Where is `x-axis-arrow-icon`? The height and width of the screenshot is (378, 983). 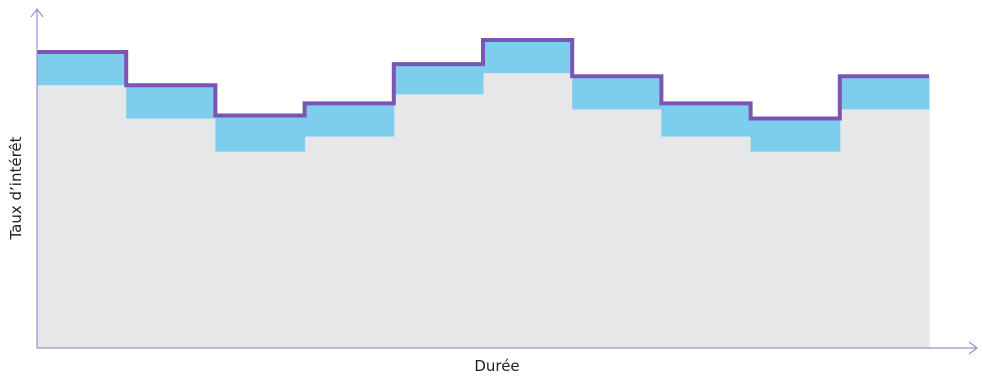
x-axis-arrow-icon is located at coordinates (973, 348).